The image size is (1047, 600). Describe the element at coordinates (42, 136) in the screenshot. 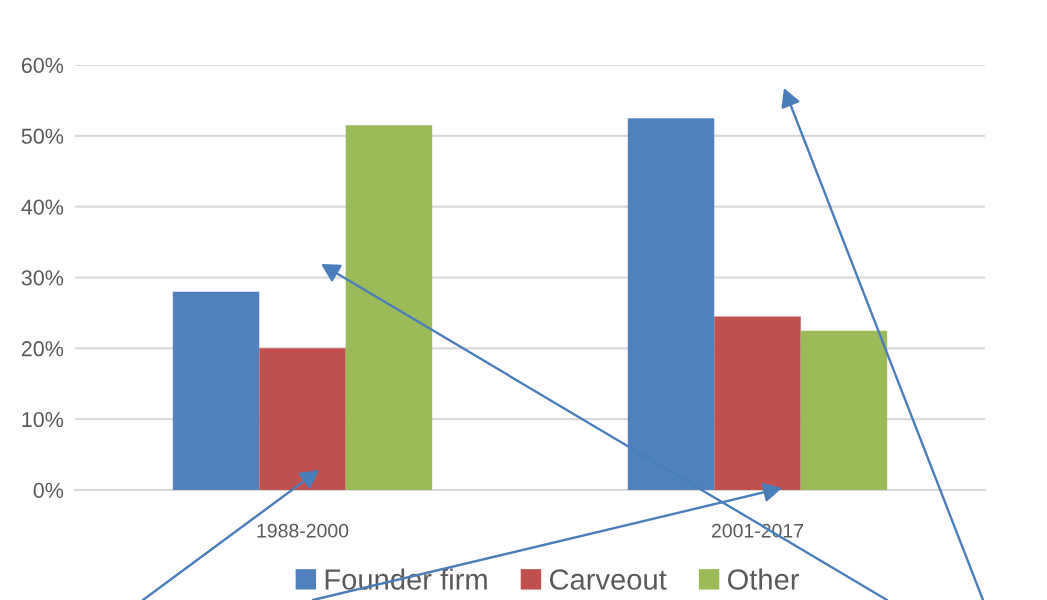

I see `y-tick-label: 50%` at that location.